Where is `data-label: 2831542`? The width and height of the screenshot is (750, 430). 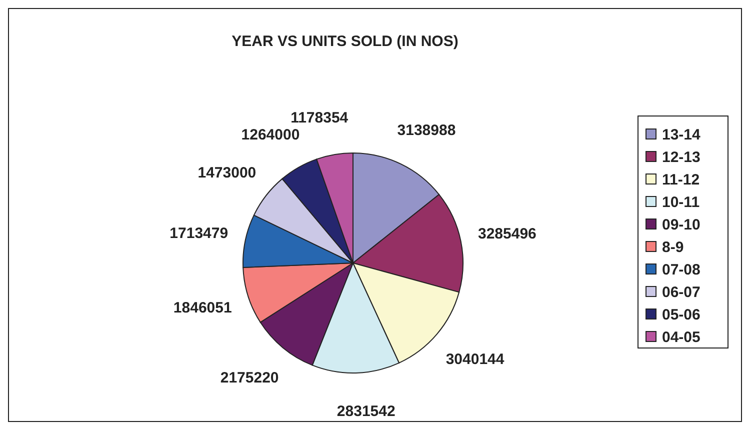 data-label: 2831542 is located at coordinates (366, 411).